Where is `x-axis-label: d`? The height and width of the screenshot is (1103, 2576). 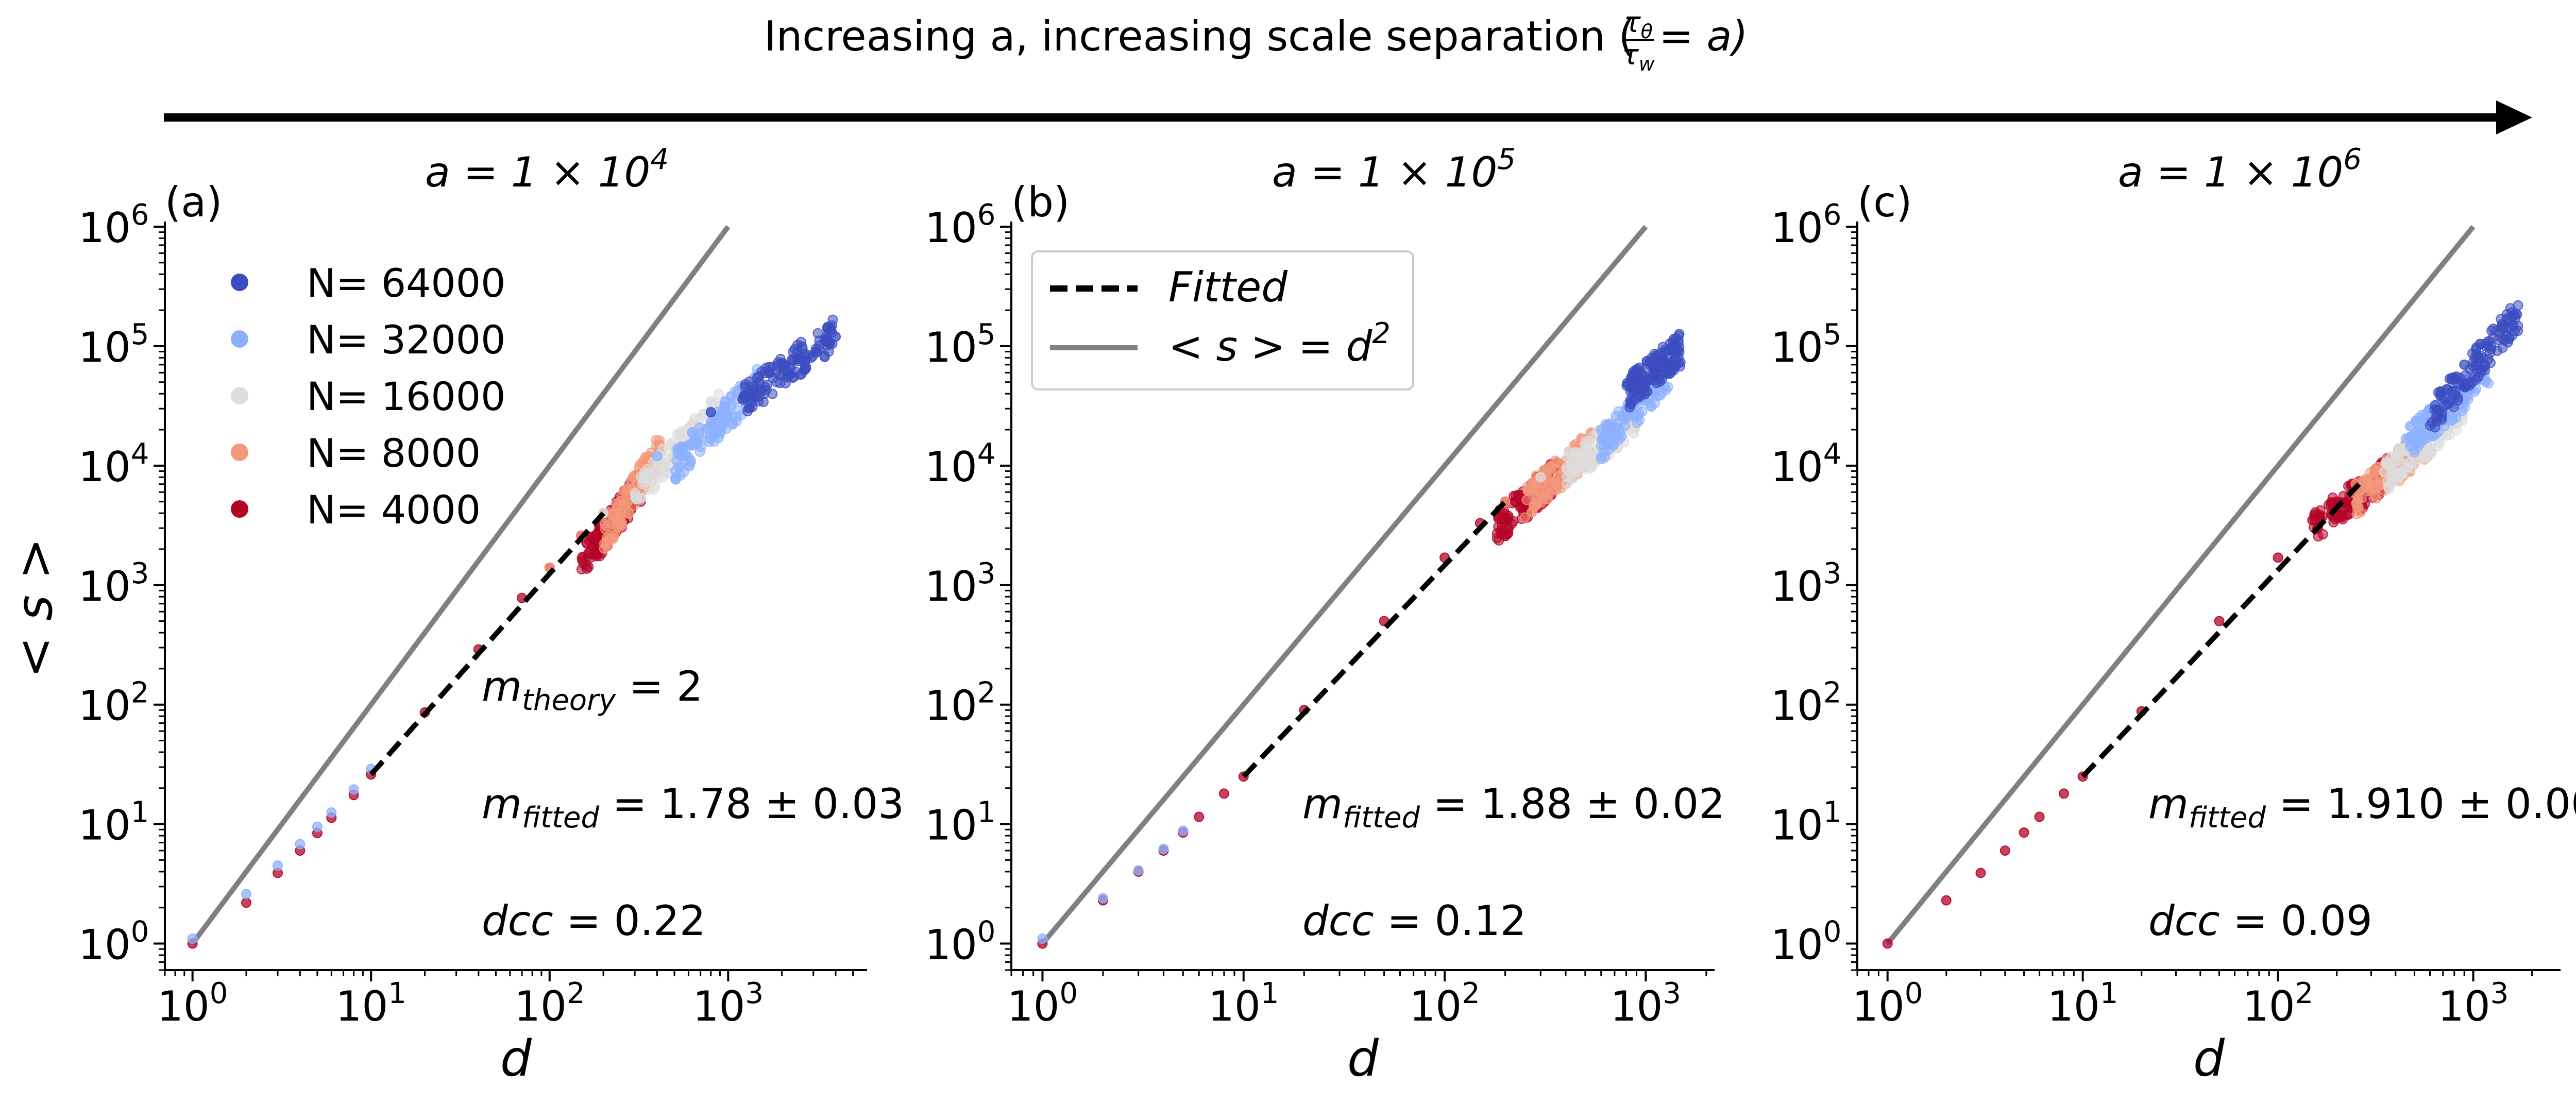 x-axis-label: d is located at coordinates (1363, 1059).